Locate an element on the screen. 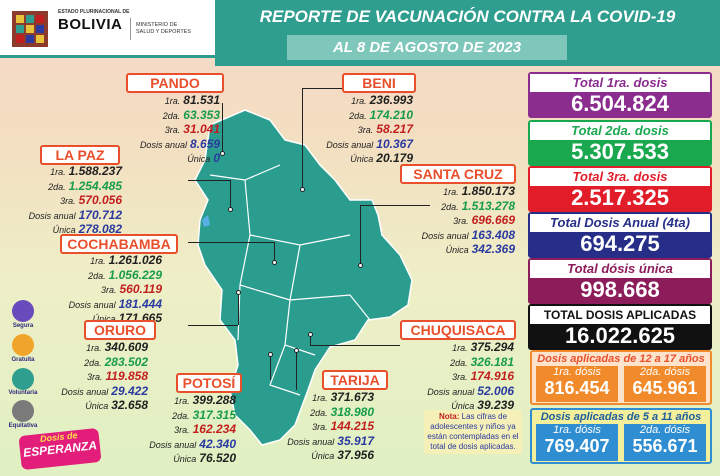 Image resolution: width=720 pixels, height=476 pixels. stat-row-d2: 2da. 63.353 is located at coordinates (191, 114).